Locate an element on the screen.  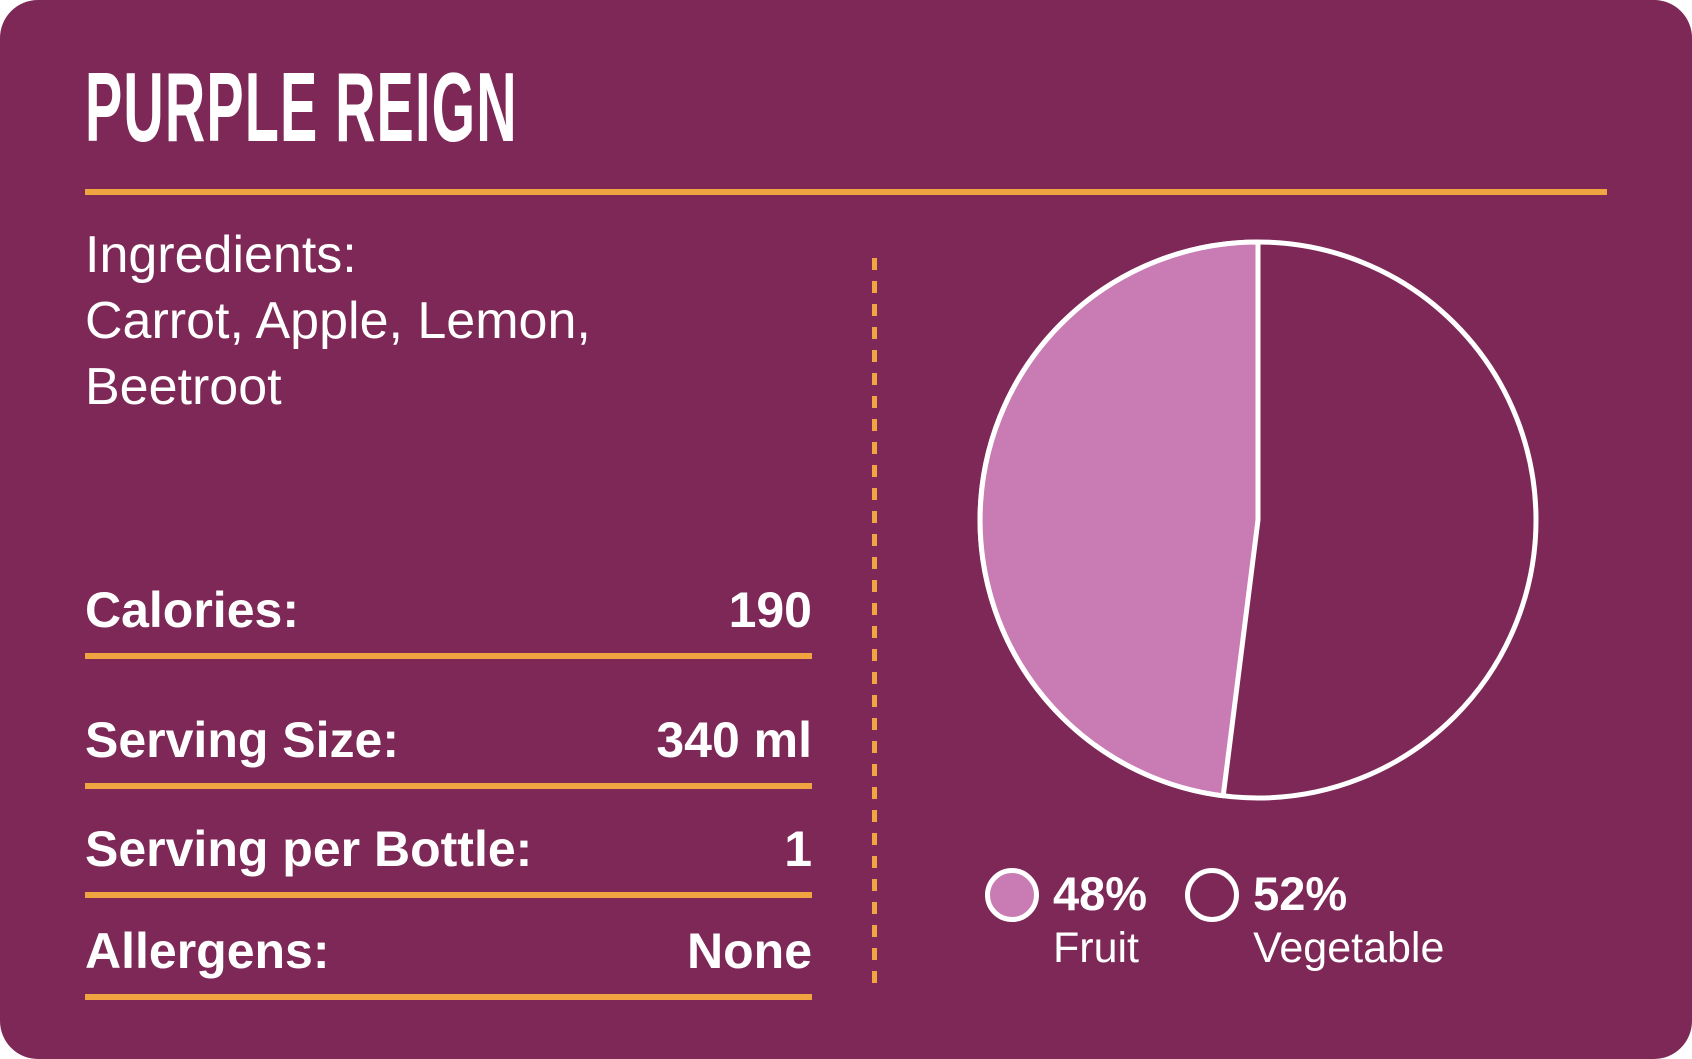
legend-item-fruit: 48% Fruit is located at coordinates (1066, 920).